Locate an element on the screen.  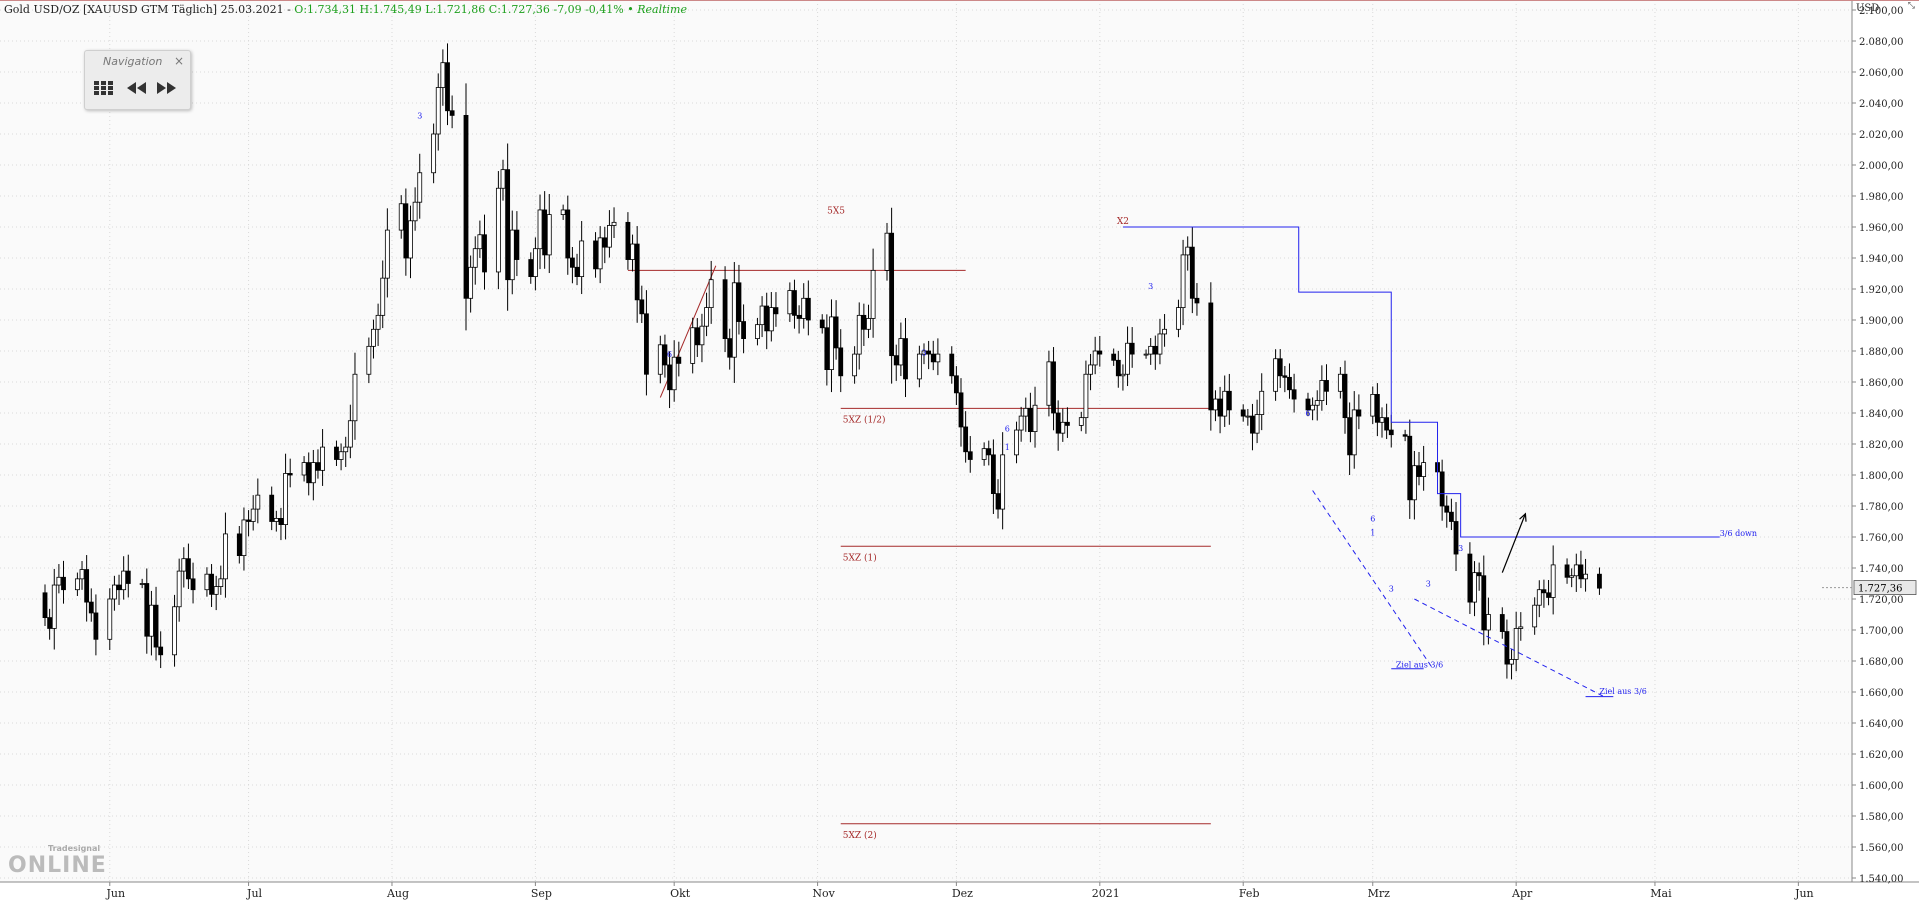
y-tick-label: 1.820,00 is located at coordinates (1881, 445).